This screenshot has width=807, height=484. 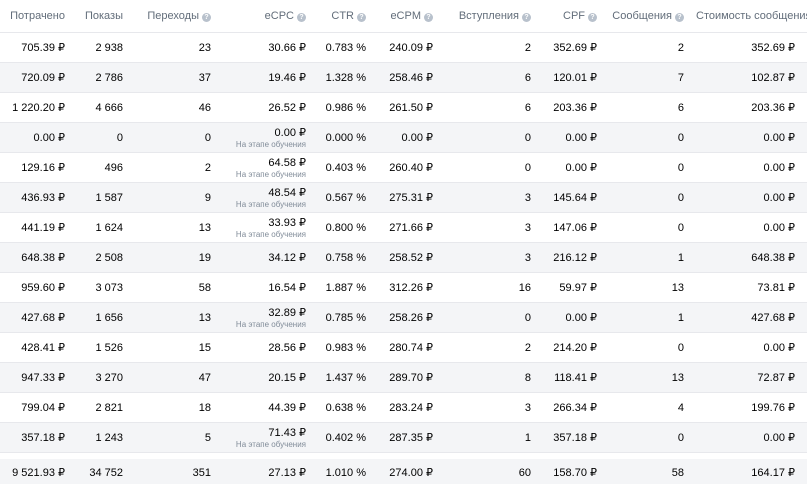 What do you see at coordinates (270, 16) in the screenshot?
I see `column-header-ecpc: eCPC?` at bounding box center [270, 16].